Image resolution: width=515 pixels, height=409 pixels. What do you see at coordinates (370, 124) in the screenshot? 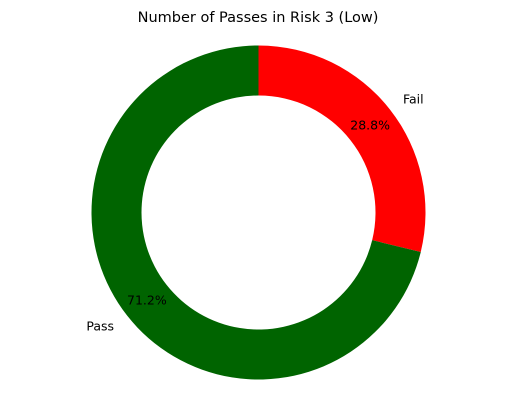
I see `percent-label-fail: 28.8%` at bounding box center [370, 124].